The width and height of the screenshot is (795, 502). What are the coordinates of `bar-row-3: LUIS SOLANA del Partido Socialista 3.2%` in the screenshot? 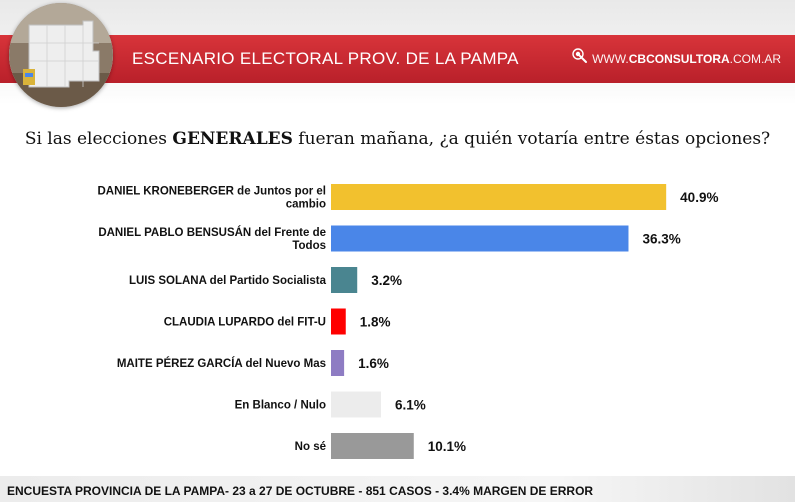 It's located at (265, 280).